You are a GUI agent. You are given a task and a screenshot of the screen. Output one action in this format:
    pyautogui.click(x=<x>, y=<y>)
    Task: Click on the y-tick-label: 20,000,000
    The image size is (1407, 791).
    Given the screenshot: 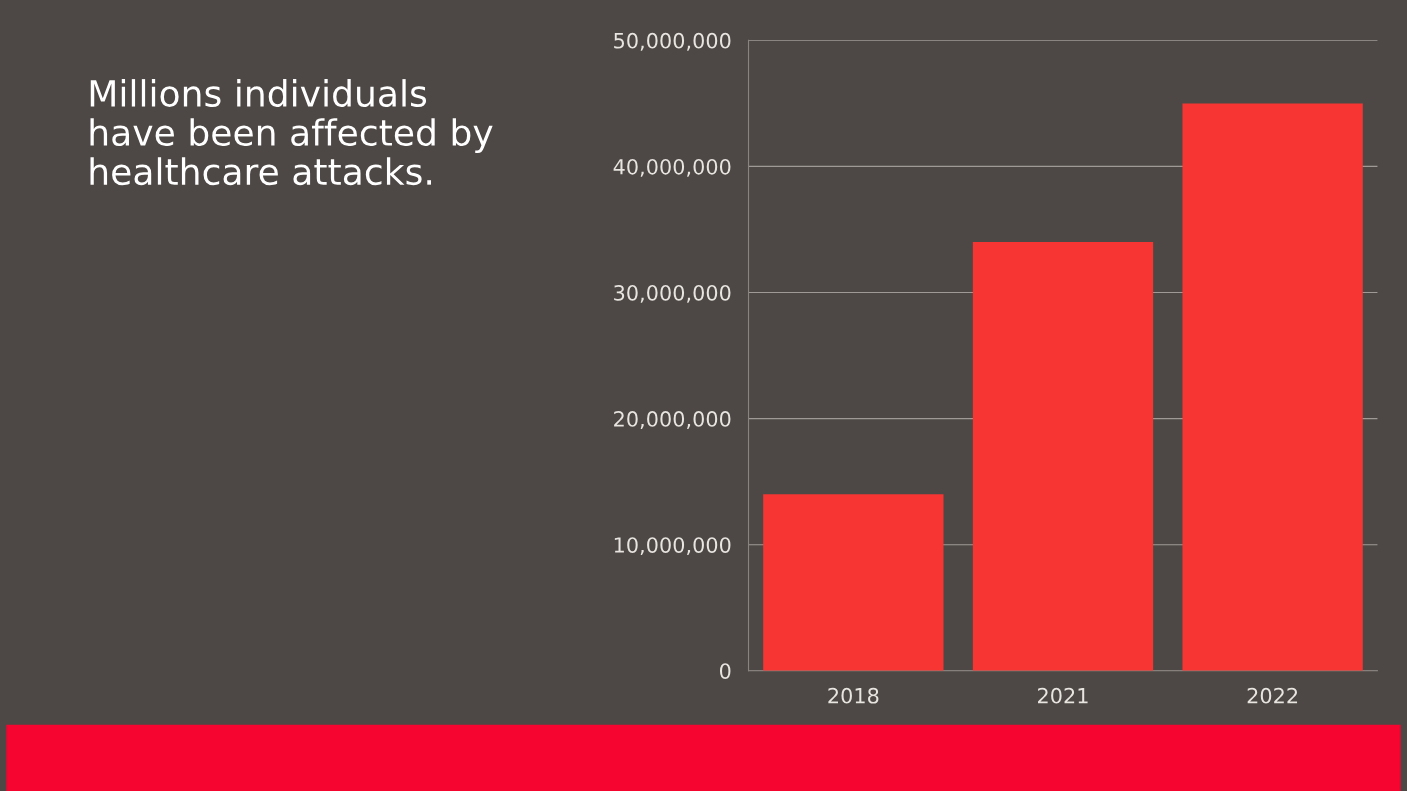 What is the action you would take?
    pyautogui.click(x=672, y=420)
    